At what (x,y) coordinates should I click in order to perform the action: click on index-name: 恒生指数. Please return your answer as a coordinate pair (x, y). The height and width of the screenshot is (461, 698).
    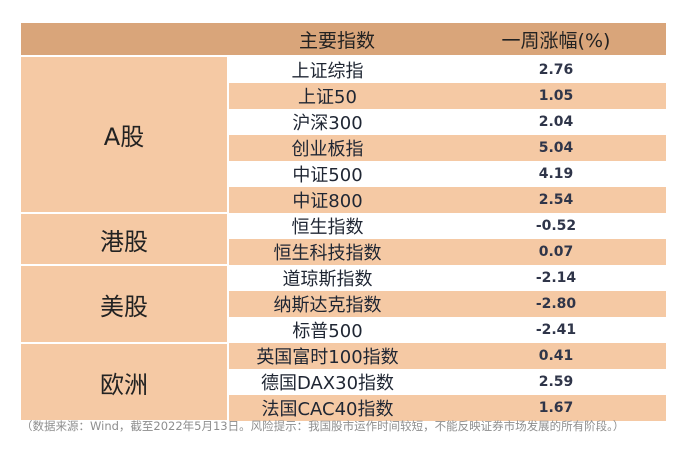
    Looking at the image, I should click on (337, 226).